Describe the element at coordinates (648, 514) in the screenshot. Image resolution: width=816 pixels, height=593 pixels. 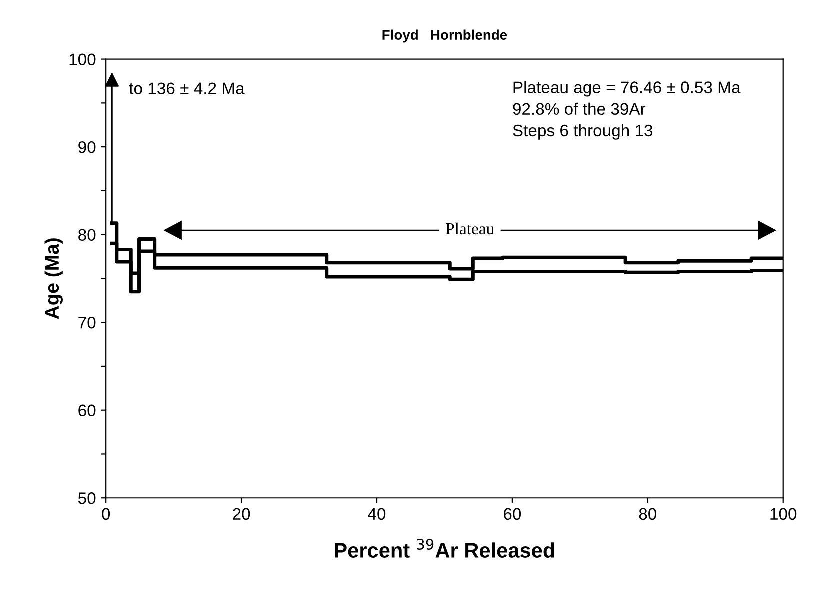
I see `x-tick-label: 80` at that location.